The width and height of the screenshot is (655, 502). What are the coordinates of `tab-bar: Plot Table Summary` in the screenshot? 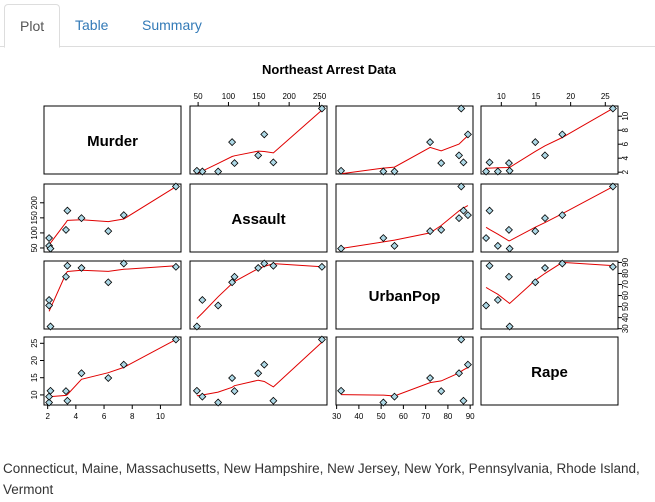 It's located at (327, 24).